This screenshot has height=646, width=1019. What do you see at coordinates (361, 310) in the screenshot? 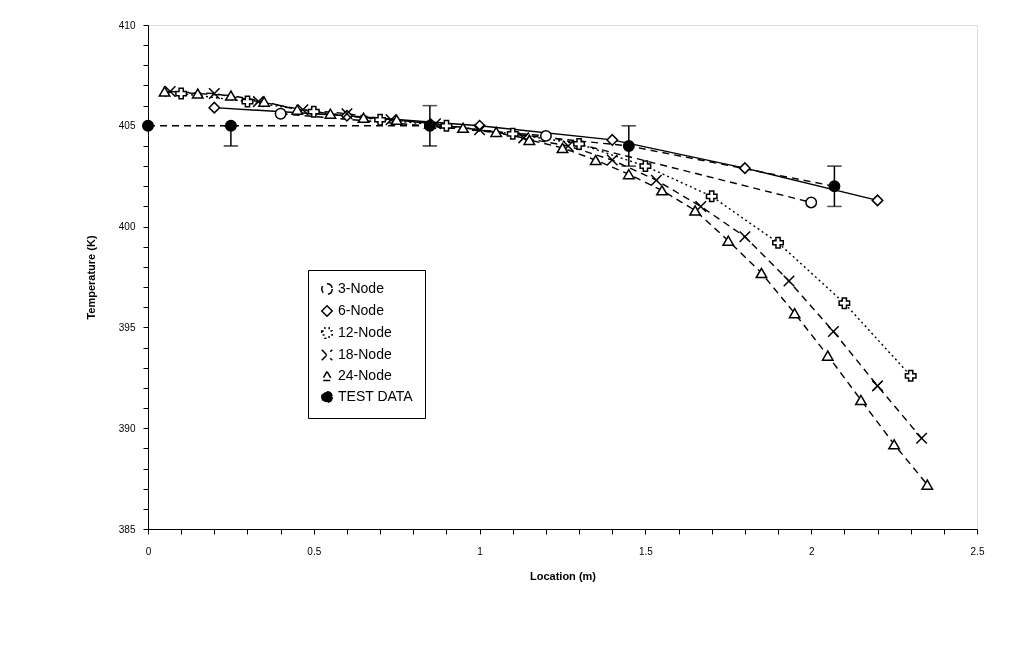
I see `legend-label: 6-Node` at bounding box center [361, 310].